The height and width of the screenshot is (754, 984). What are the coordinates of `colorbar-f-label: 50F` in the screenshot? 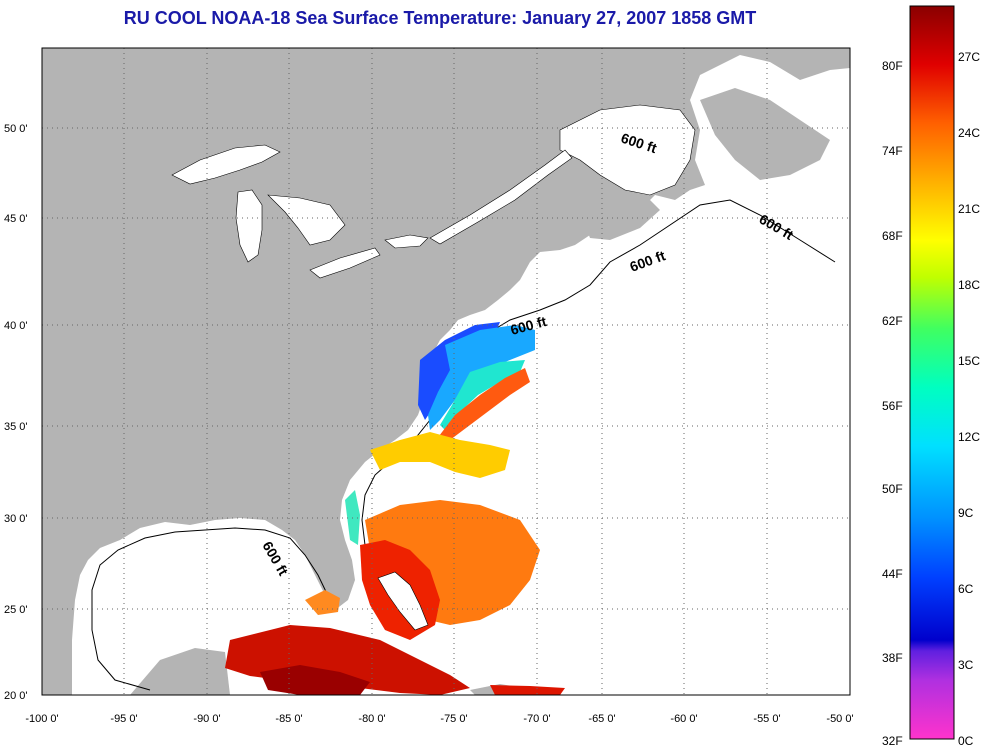 It's located at (892, 489).